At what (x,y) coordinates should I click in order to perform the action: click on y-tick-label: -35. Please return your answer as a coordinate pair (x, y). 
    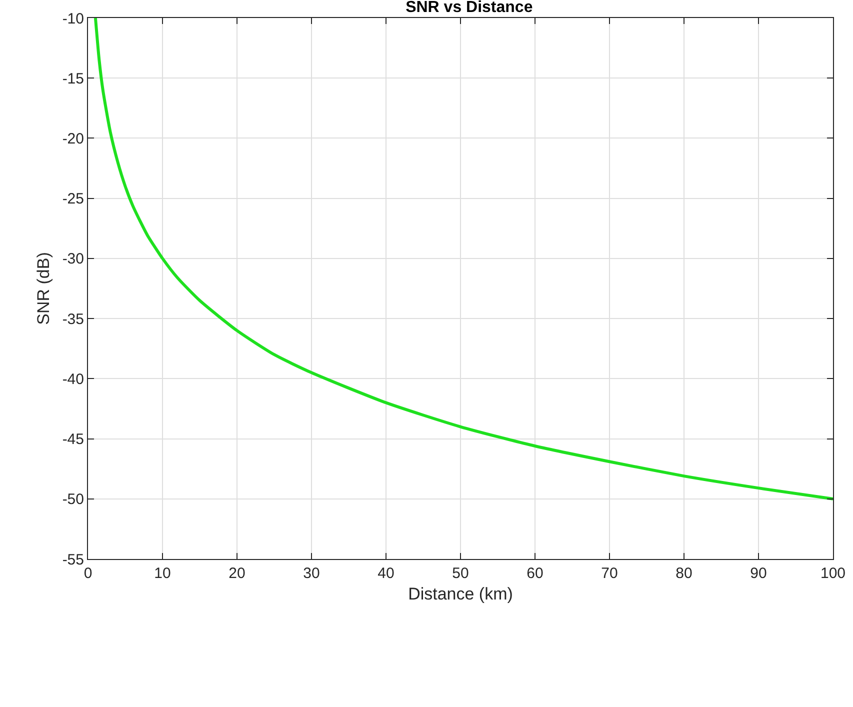
    Looking at the image, I should click on (73, 319).